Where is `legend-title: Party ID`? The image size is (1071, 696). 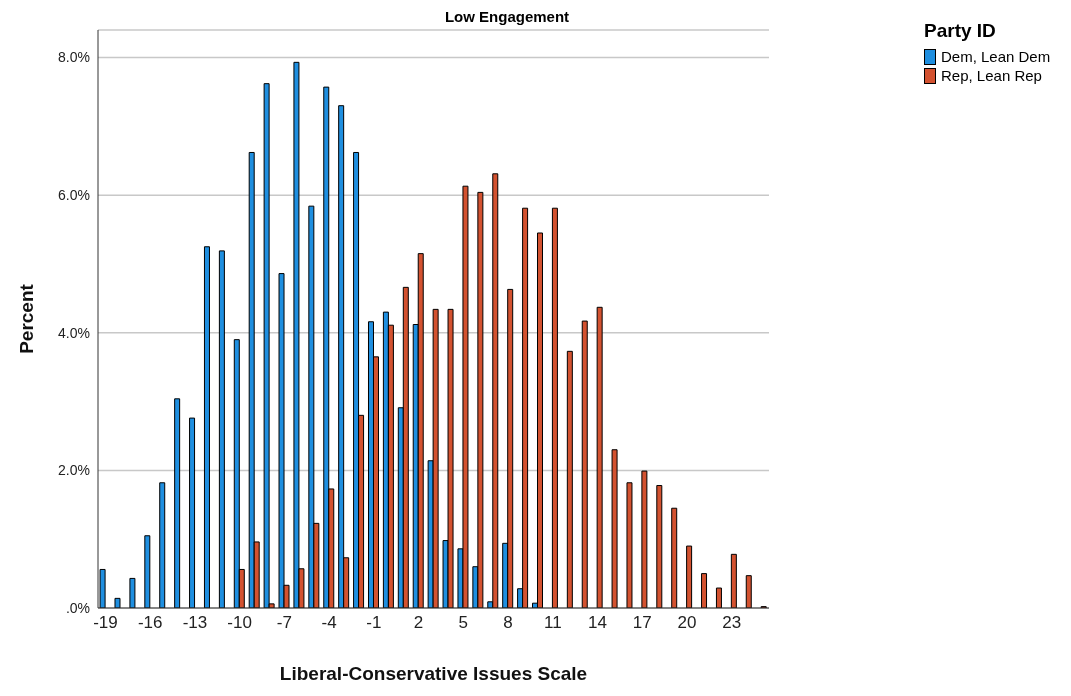 legend-title: Party ID is located at coordinates (960, 31).